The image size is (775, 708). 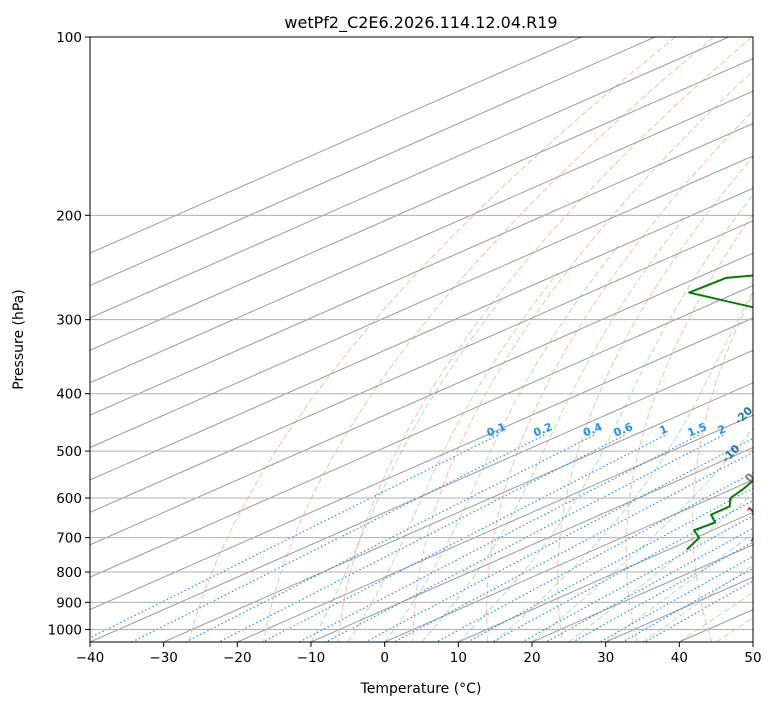 I want to click on y-tick-label: 900, so click(x=69, y=603).